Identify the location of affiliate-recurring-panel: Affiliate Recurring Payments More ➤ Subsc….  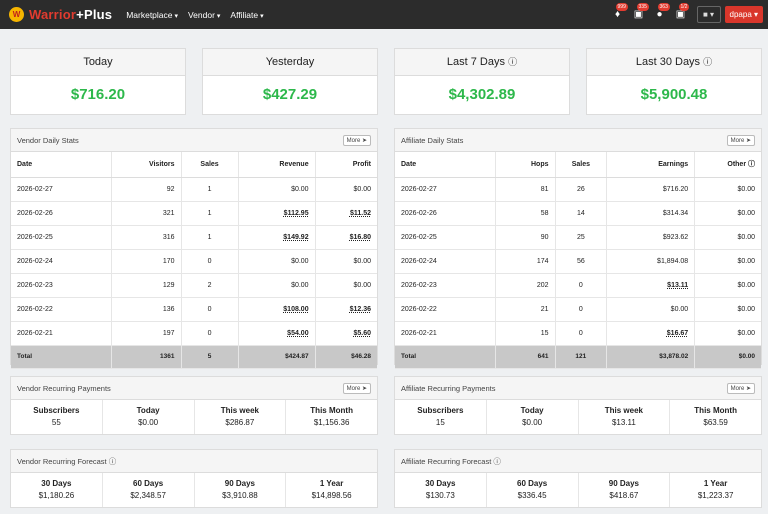
(578, 405).